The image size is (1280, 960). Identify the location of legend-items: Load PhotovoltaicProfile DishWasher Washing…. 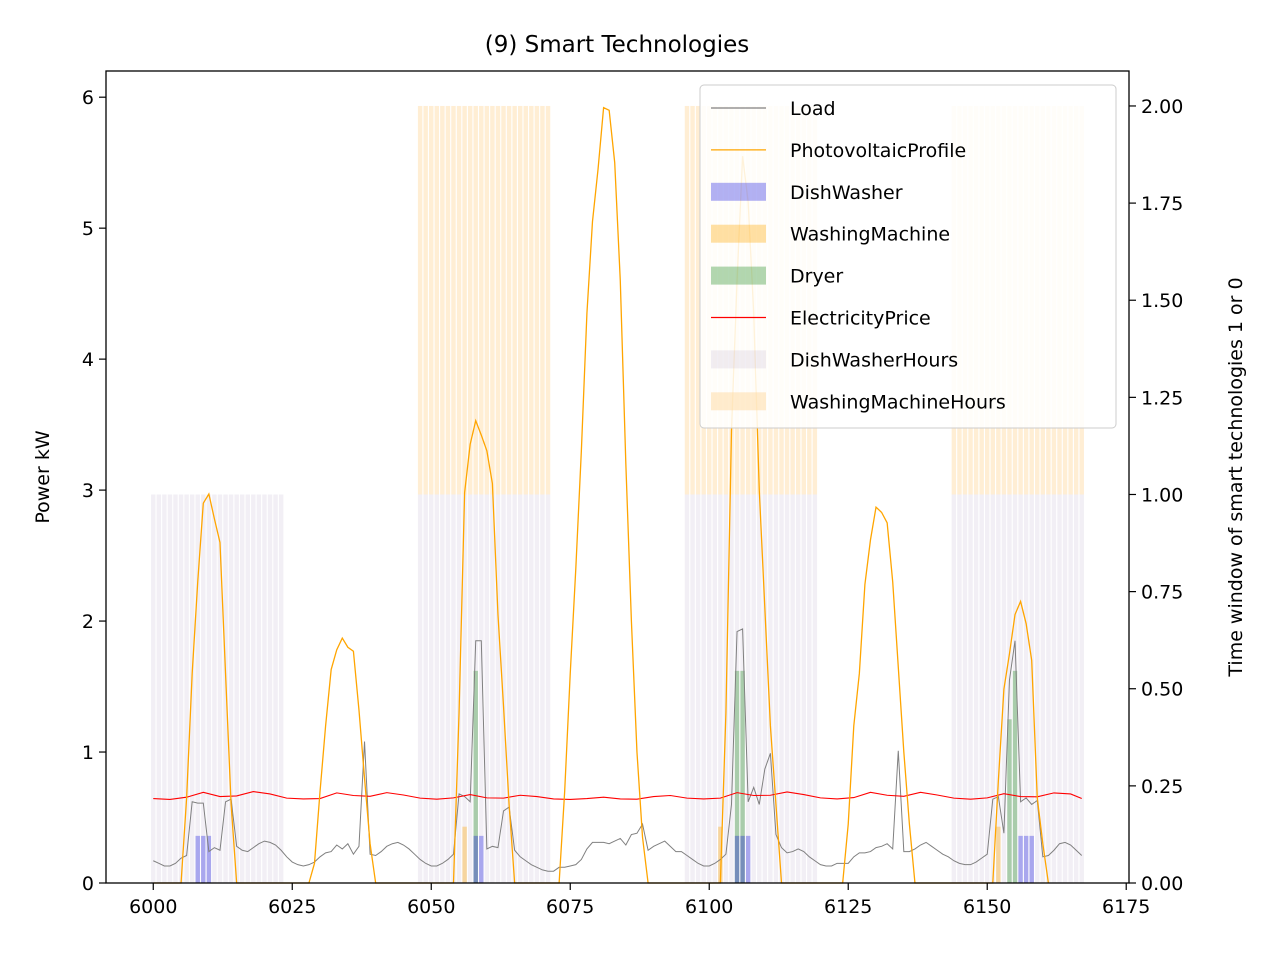
(858, 255).